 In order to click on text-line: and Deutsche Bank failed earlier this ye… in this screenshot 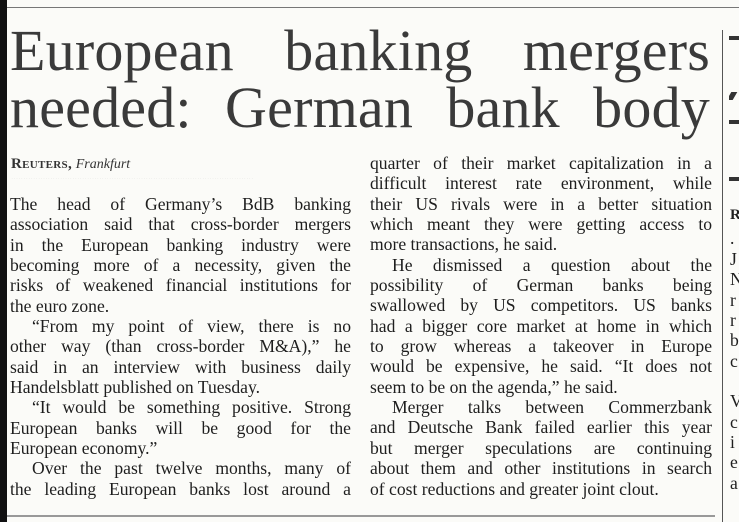, I will do `click(541, 427)`.